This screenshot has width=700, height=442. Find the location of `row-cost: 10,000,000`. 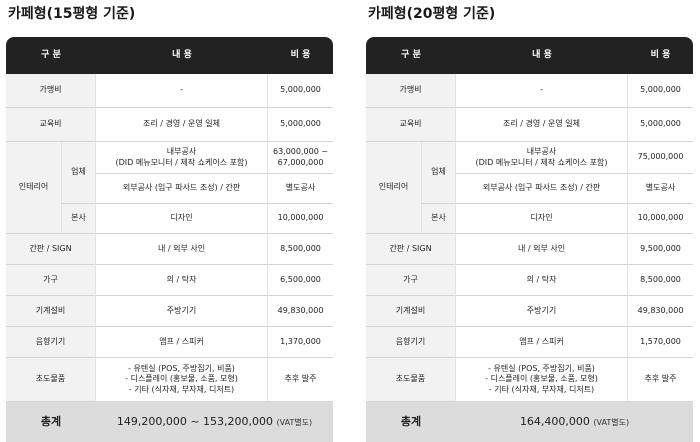

row-cost: 10,000,000 is located at coordinates (301, 219).